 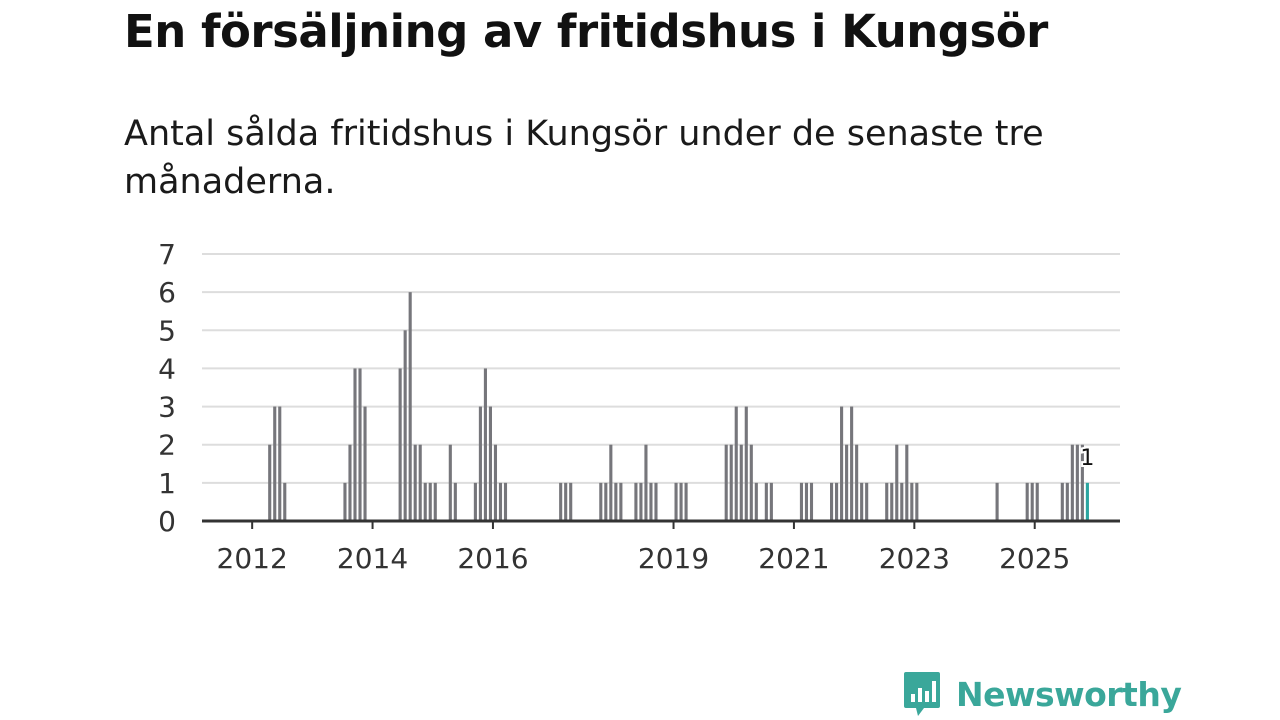 I want to click on y-tick-label: 6, so click(x=167, y=292).